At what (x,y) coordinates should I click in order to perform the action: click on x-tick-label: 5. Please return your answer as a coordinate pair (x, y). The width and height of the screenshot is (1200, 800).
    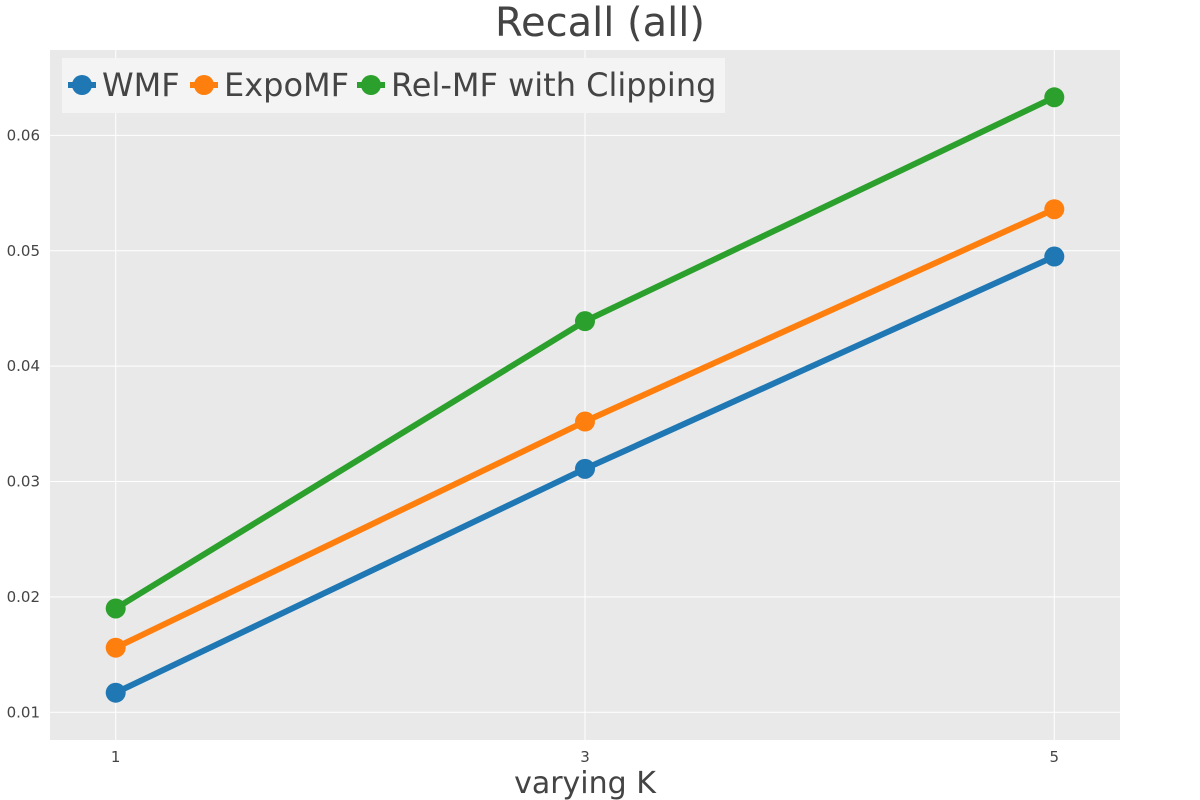
    Looking at the image, I should click on (1055, 757).